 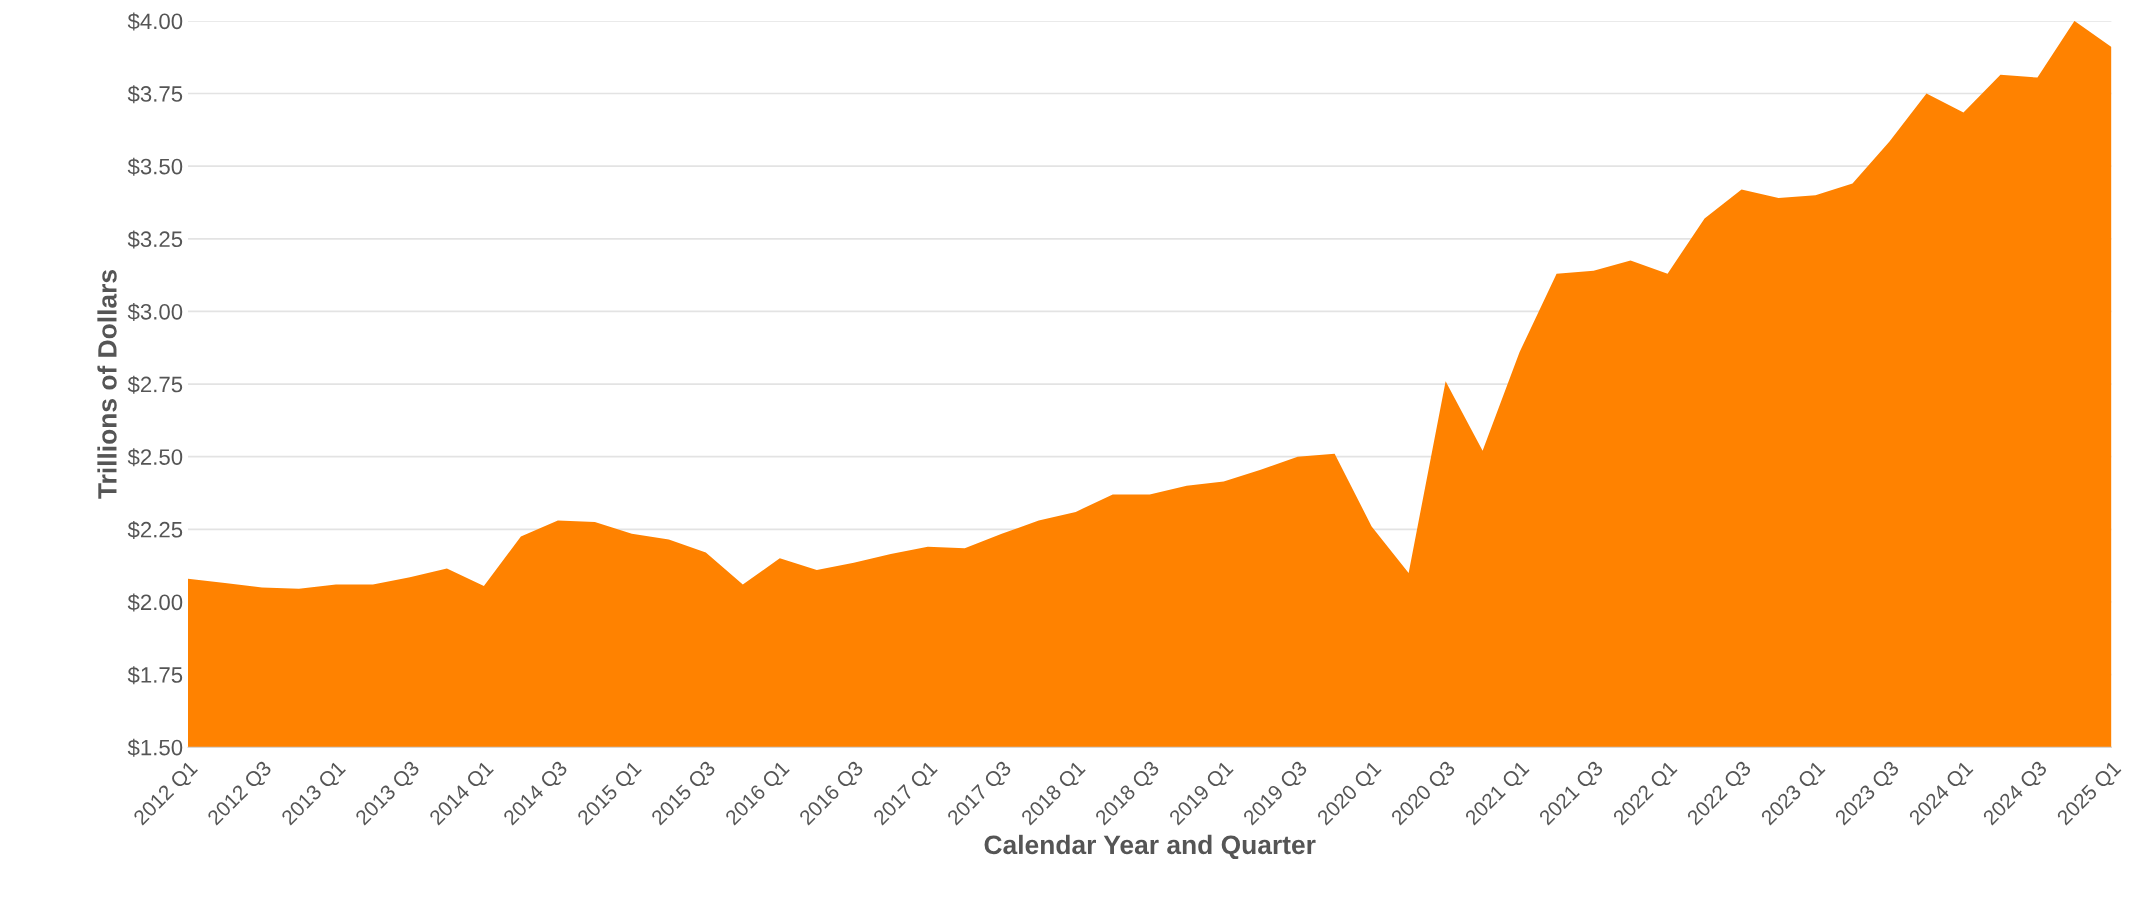 What do you see at coordinates (1150, 847) in the screenshot?
I see `x-axis-title: Calendar Year and Quarter` at bounding box center [1150, 847].